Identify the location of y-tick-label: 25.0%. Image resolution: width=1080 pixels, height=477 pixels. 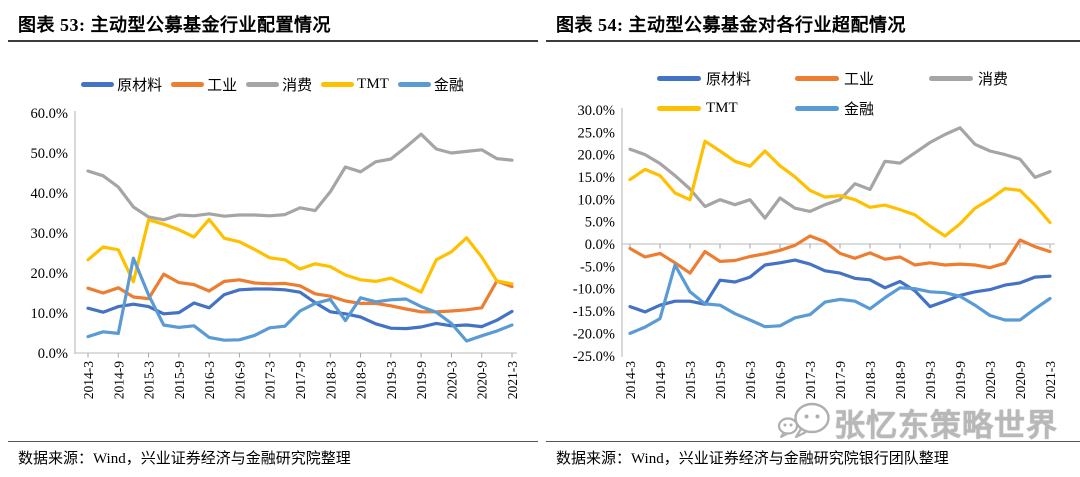
(596, 133).